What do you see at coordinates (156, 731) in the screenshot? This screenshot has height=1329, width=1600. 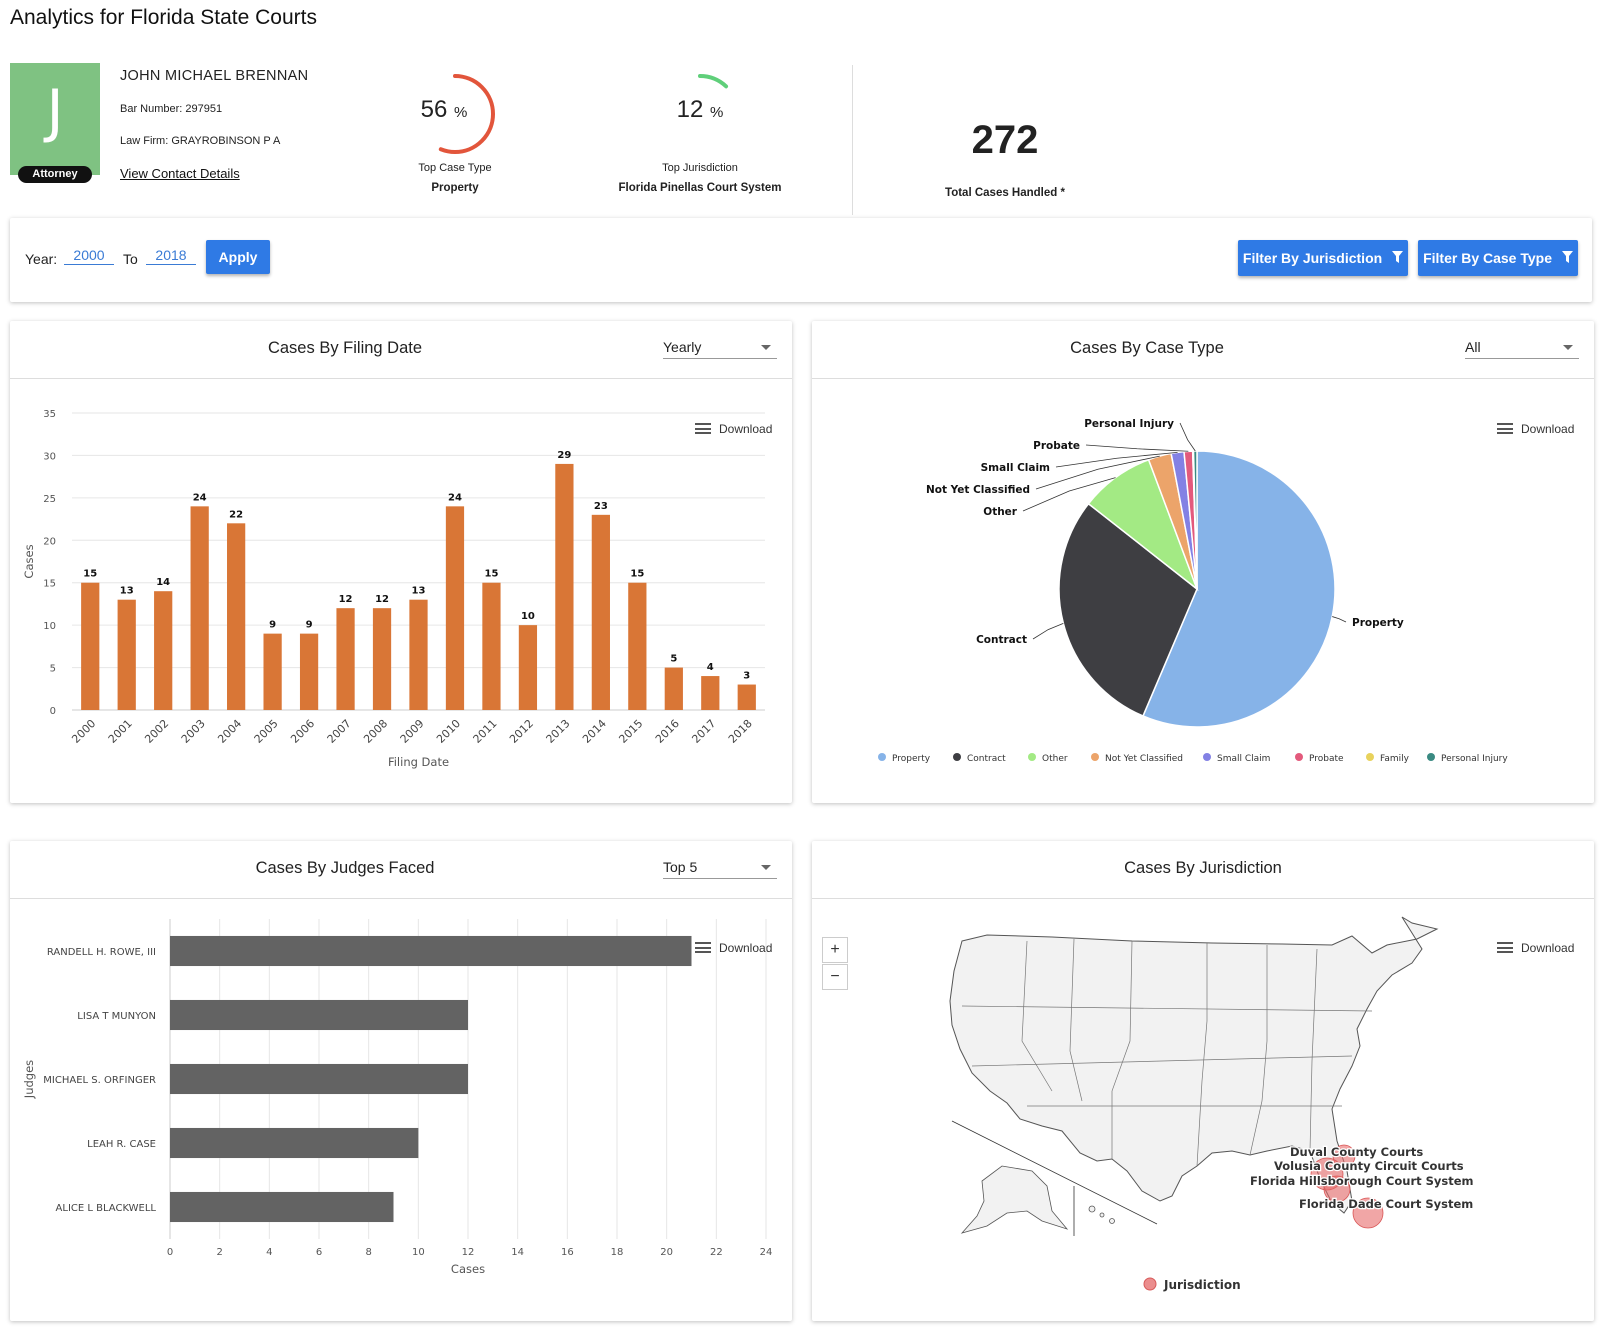 I see `x-tick-label: 2002` at bounding box center [156, 731].